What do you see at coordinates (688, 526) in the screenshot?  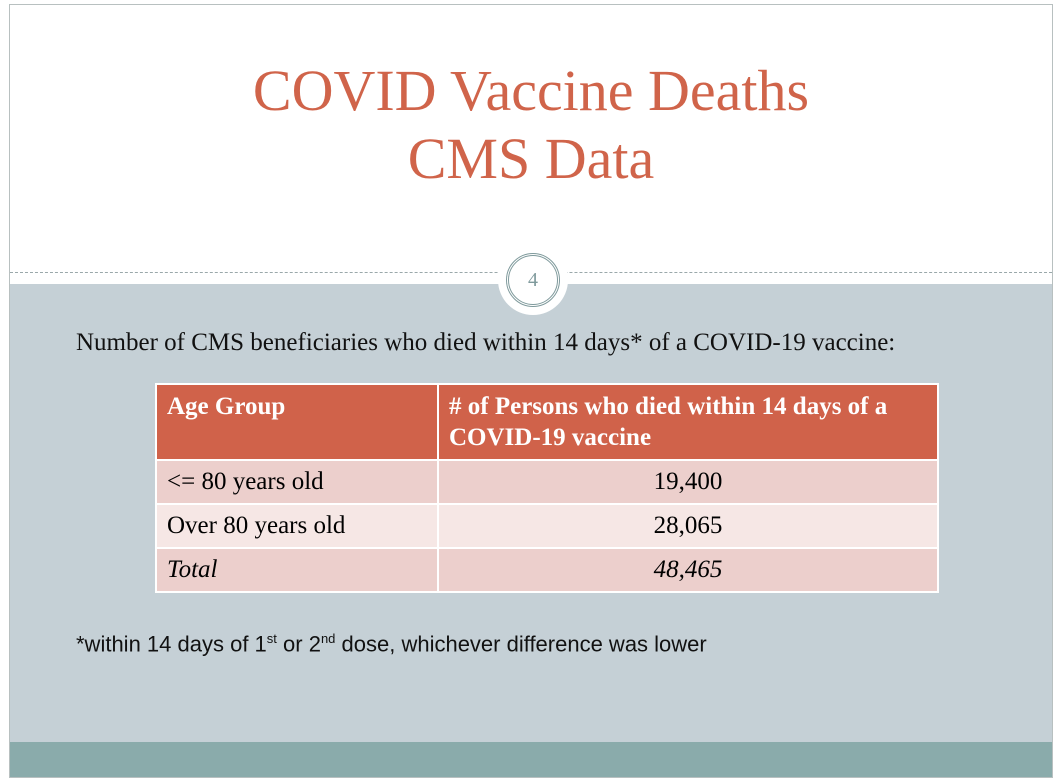 I see `cell-count: 28,065` at bounding box center [688, 526].